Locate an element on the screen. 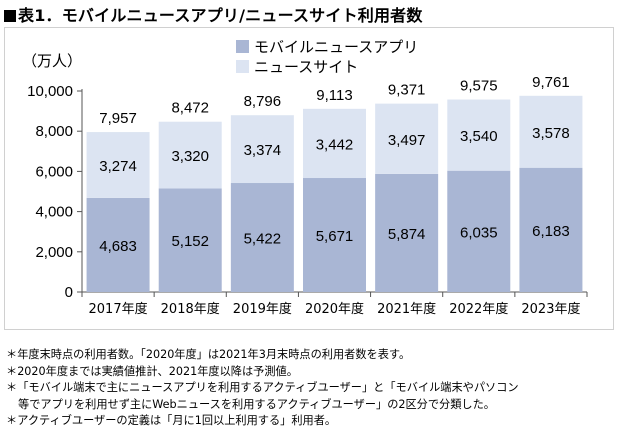 This screenshot has height=443, width=619. x-category-label: 2021年度 is located at coordinates (406, 309).